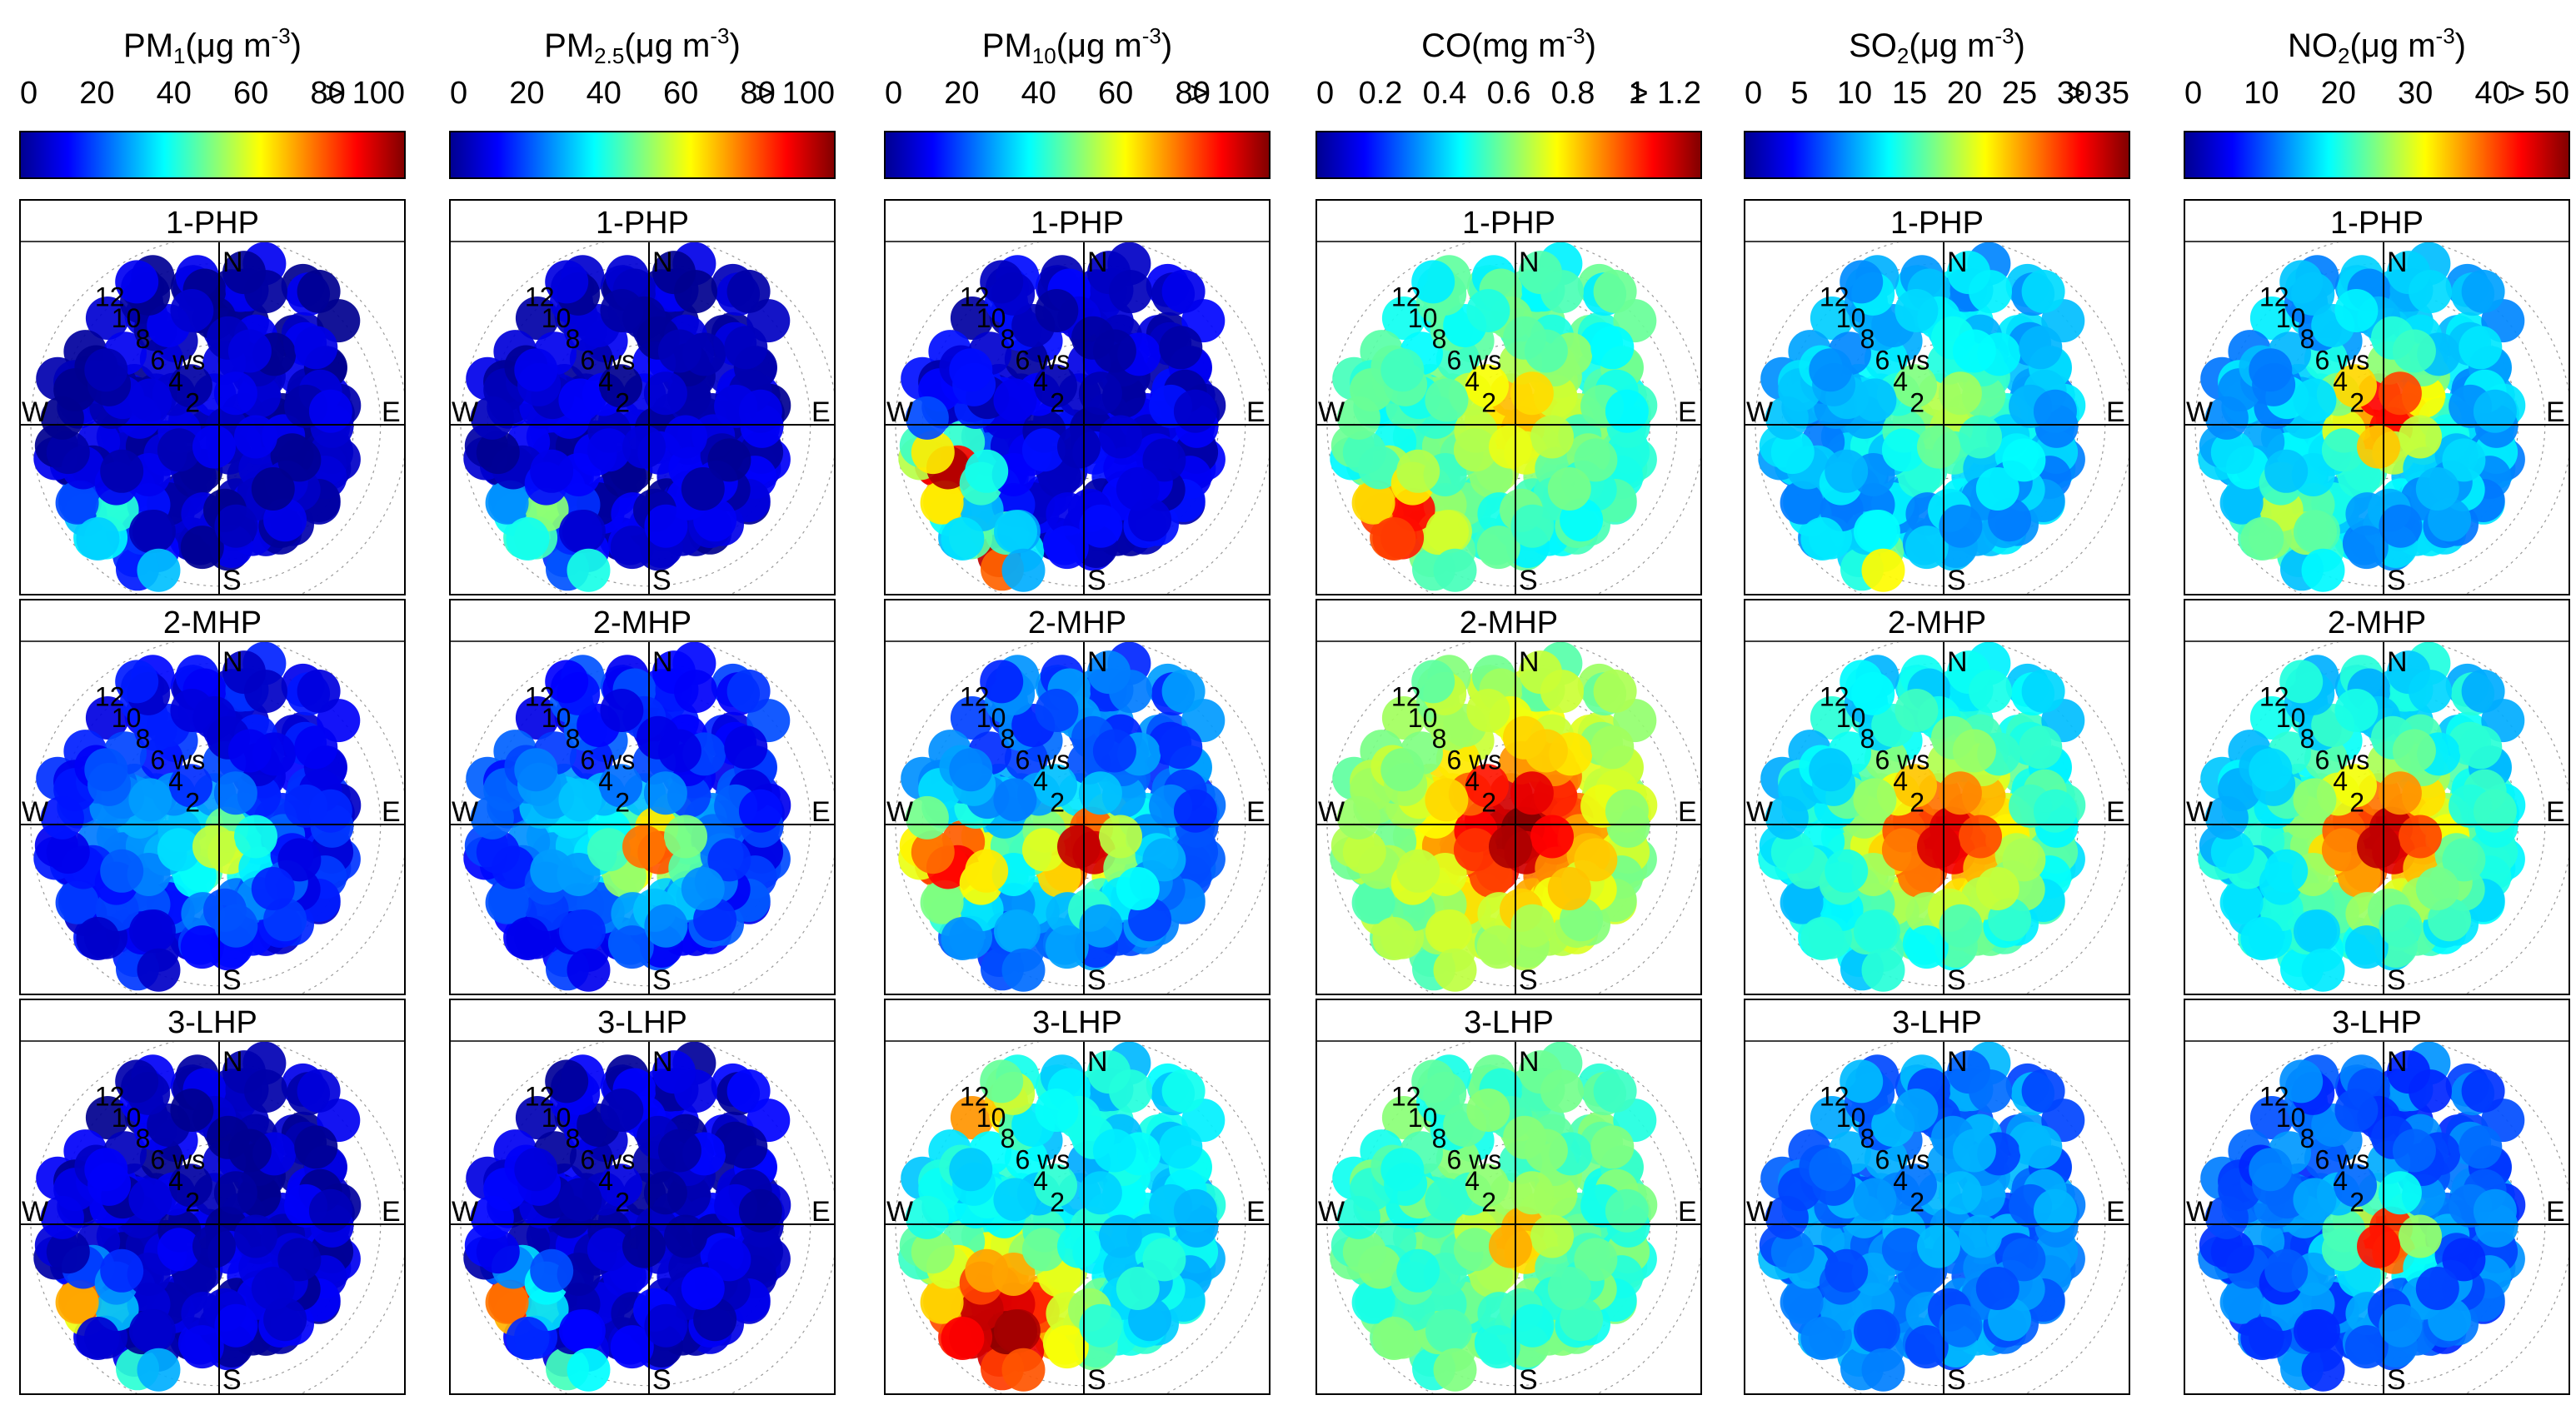 This screenshot has width=2576, height=1415. What do you see at coordinates (1799, 93) in the screenshot?
I see `colorbar-tick-so2: 5` at bounding box center [1799, 93].